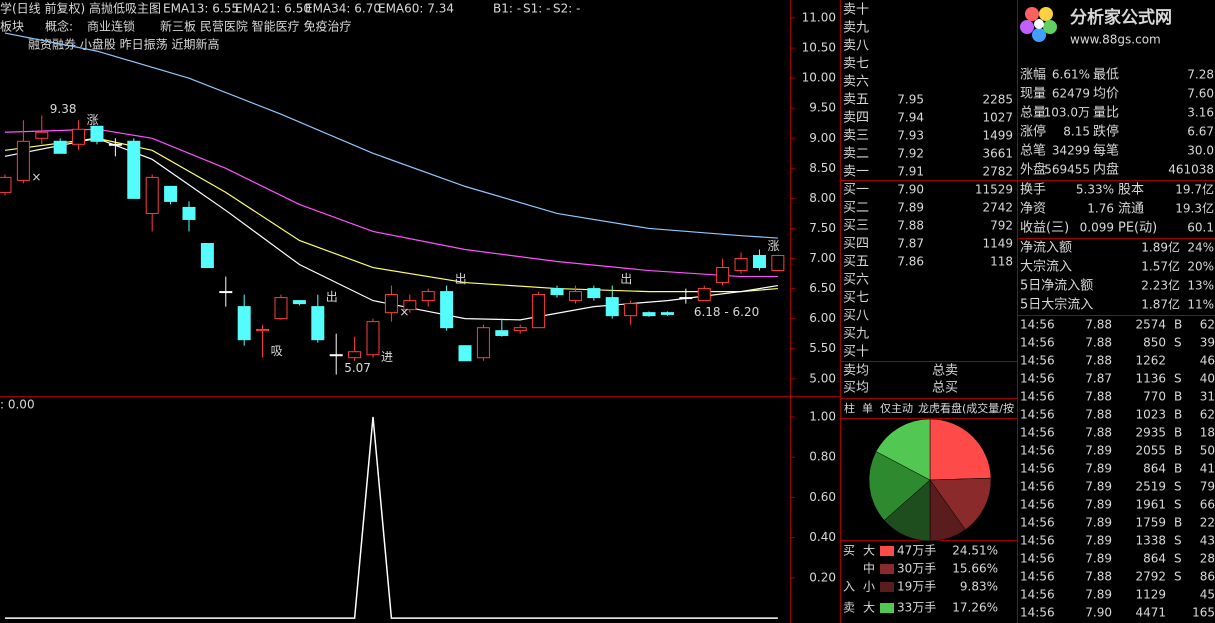 The height and width of the screenshot is (623, 1215). I want to click on quote-label: 涨停, so click(1033, 132).